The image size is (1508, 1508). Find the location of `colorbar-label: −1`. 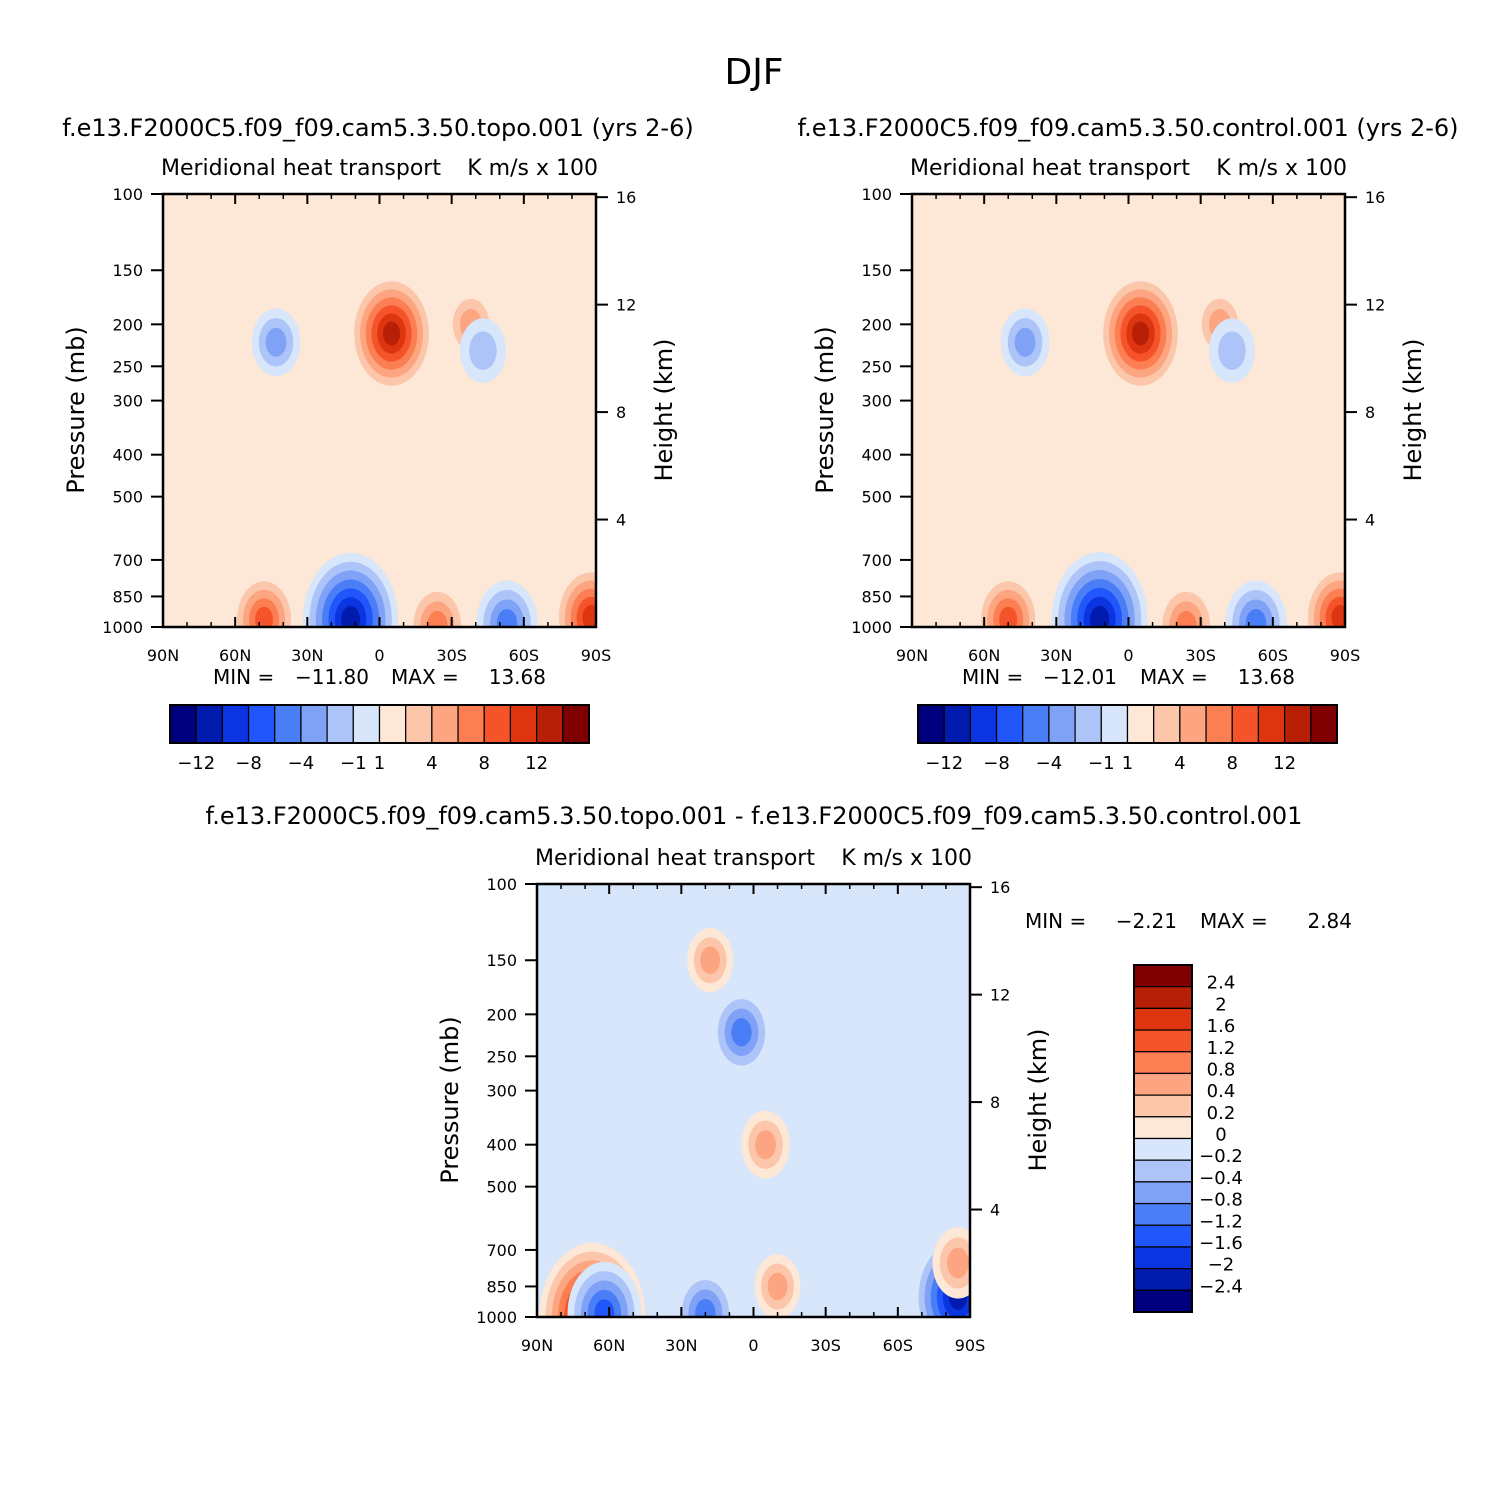

colorbar-label: −1 is located at coordinates (353, 763).